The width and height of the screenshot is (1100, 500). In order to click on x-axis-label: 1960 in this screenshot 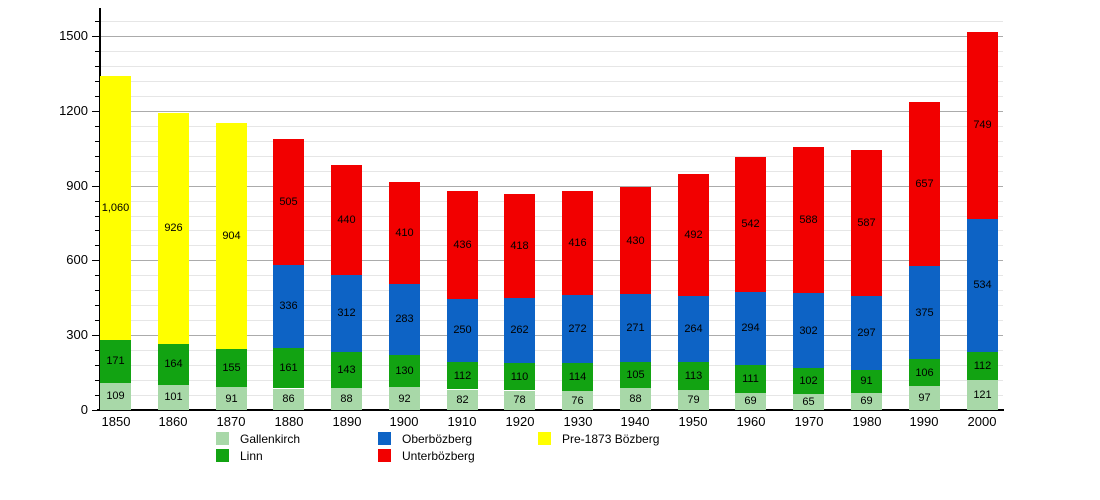, I will do `click(751, 421)`.